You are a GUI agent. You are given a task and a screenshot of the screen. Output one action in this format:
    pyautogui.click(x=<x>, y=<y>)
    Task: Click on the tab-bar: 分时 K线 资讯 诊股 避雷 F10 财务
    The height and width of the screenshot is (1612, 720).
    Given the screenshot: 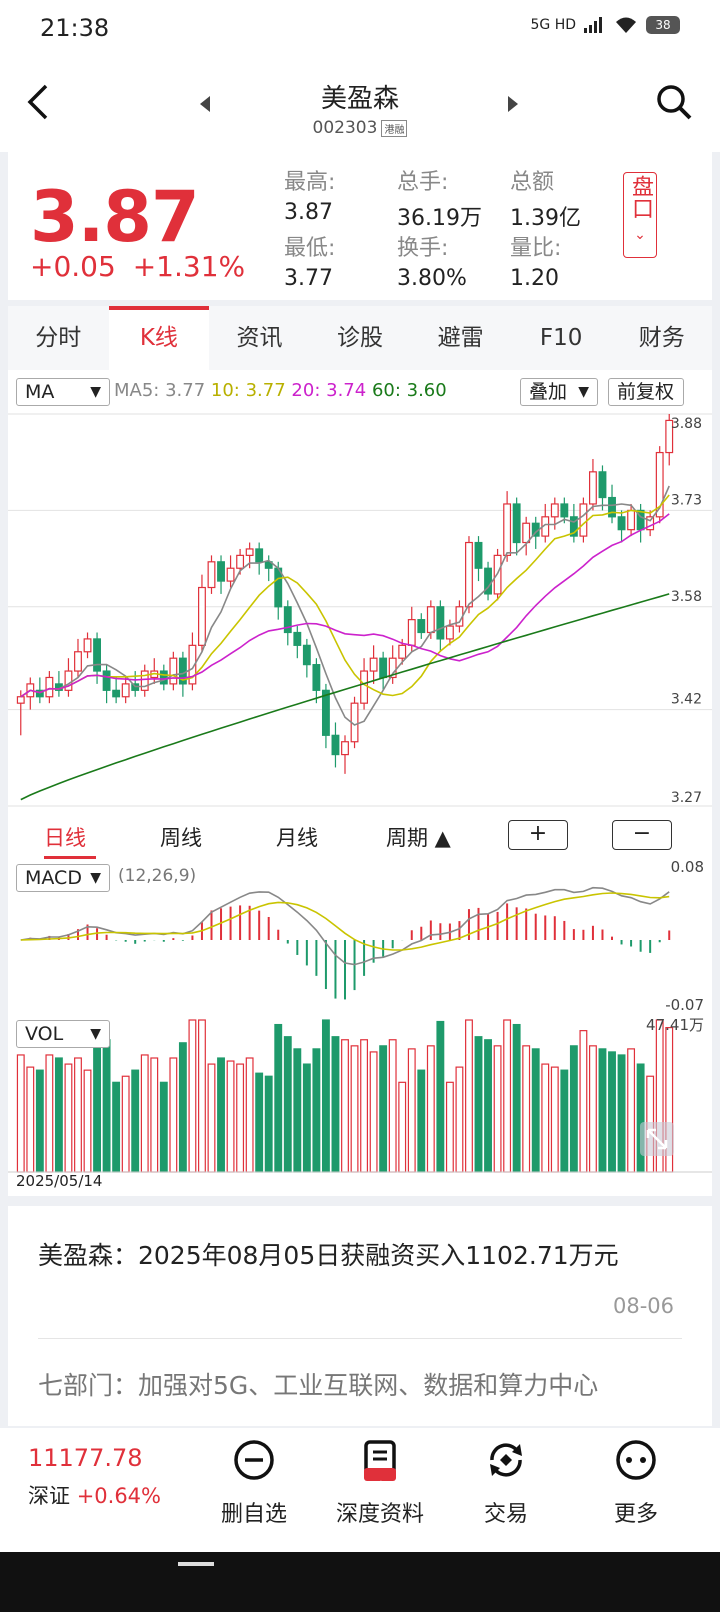 What is the action you would take?
    pyautogui.click(x=360, y=338)
    